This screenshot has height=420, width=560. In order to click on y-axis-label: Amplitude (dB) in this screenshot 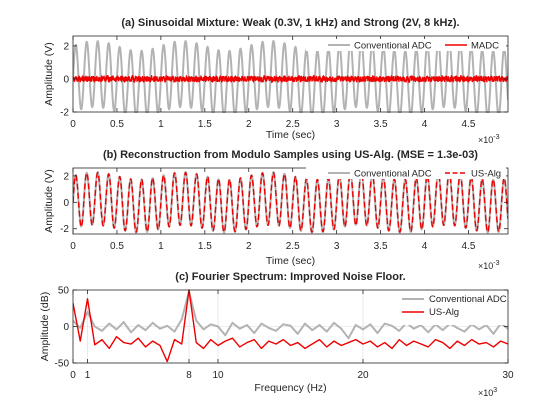, I will do `click(45, 326)`.